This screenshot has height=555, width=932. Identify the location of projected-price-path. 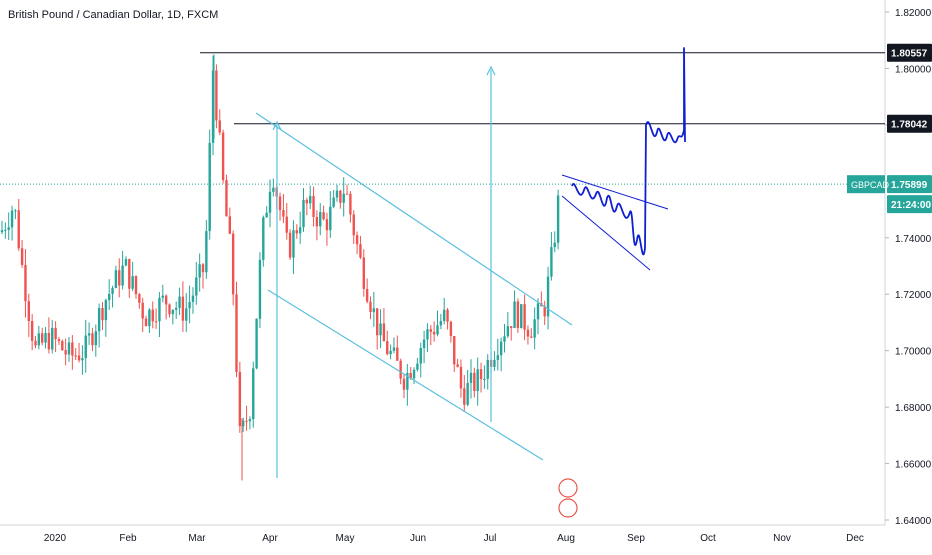
(628, 151).